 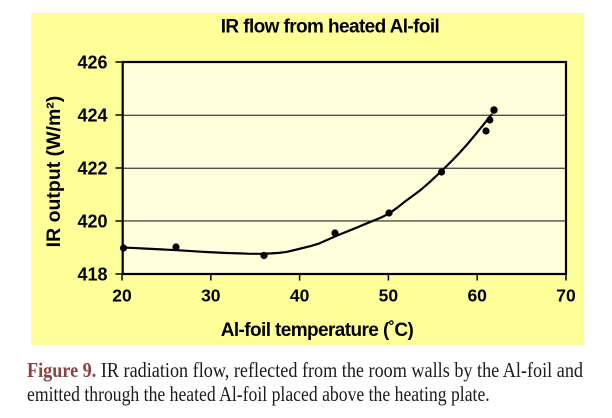 What do you see at coordinates (211, 296) in the screenshot?
I see `svg-text: 30` at bounding box center [211, 296].